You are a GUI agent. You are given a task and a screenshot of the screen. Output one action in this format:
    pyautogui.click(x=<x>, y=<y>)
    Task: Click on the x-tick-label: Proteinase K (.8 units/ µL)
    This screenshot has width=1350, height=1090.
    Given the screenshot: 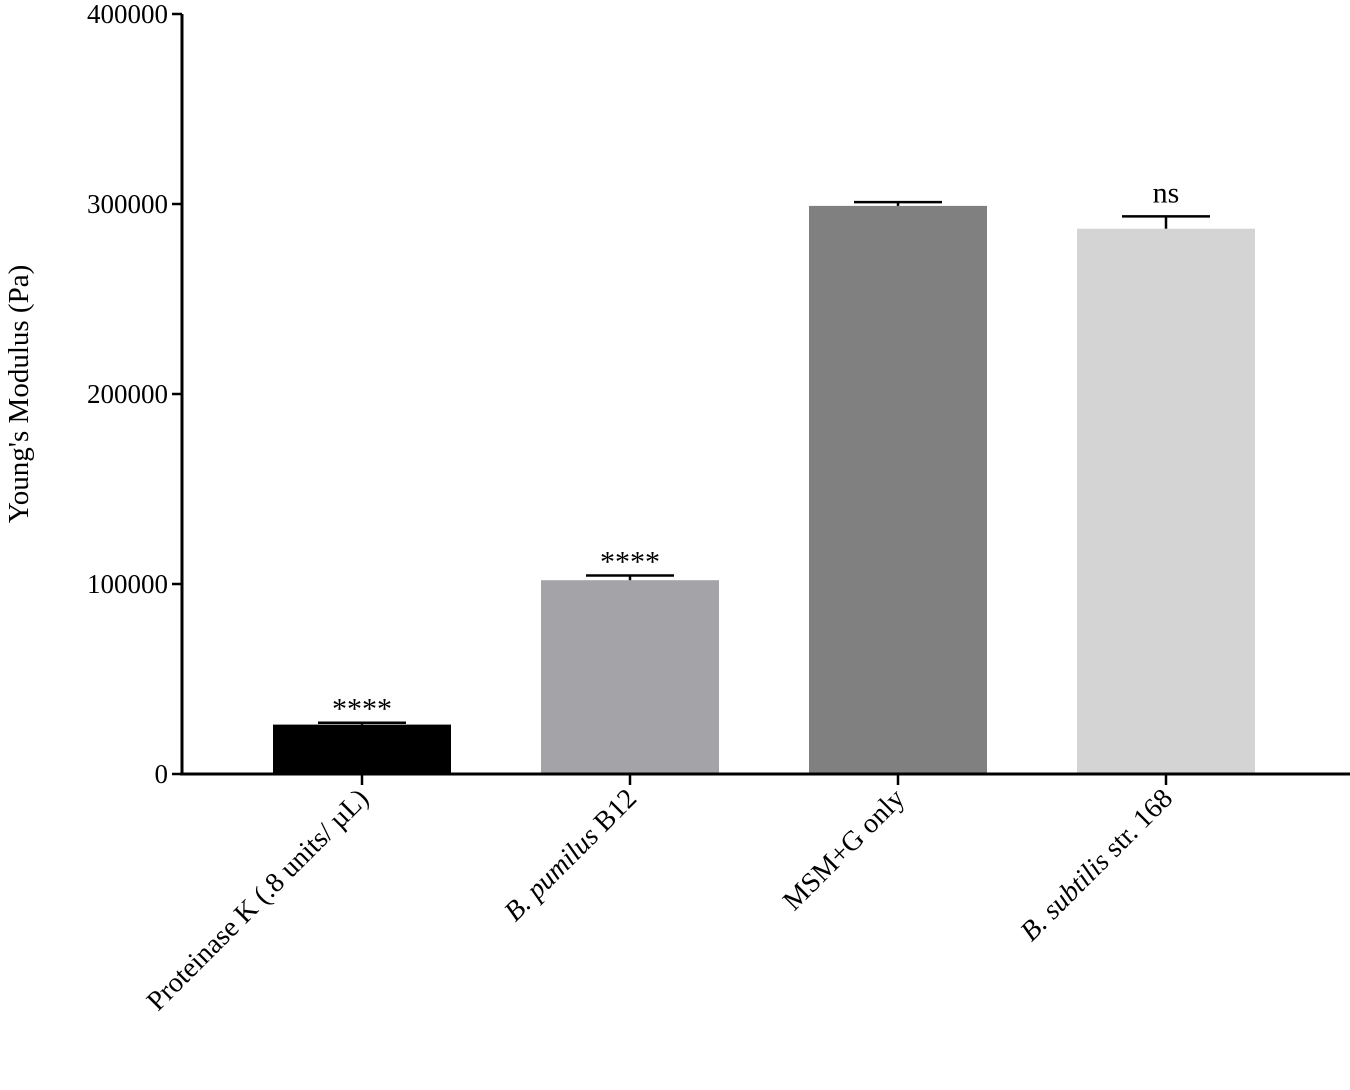 What is the action you would take?
    pyautogui.click(x=258, y=900)
    